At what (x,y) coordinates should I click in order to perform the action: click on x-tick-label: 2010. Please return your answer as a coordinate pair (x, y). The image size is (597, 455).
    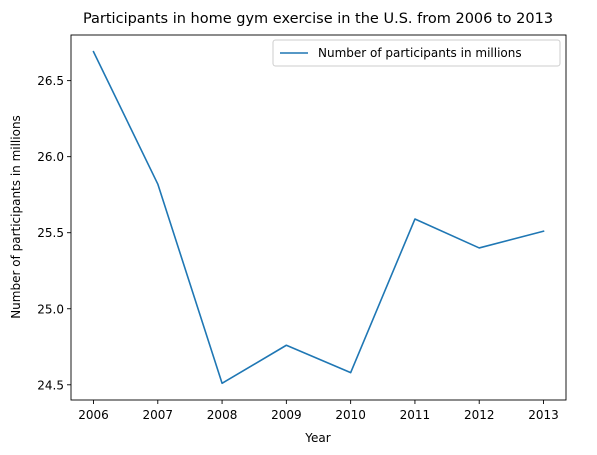
    Looking at the image, I should click on (350, 415).